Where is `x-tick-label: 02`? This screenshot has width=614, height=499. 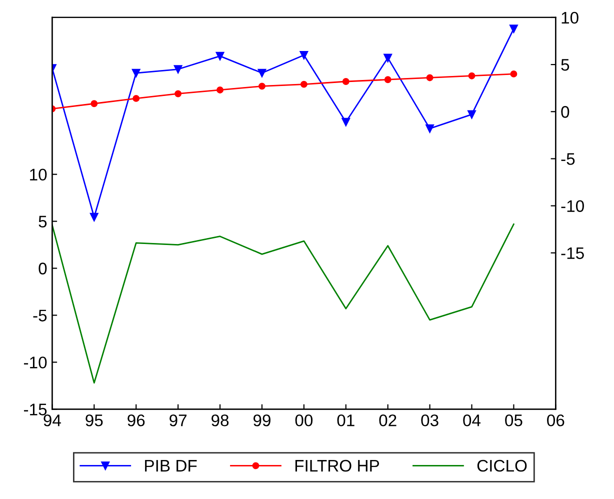
x-tick-label: 02 is located at coordinates (387, 420).